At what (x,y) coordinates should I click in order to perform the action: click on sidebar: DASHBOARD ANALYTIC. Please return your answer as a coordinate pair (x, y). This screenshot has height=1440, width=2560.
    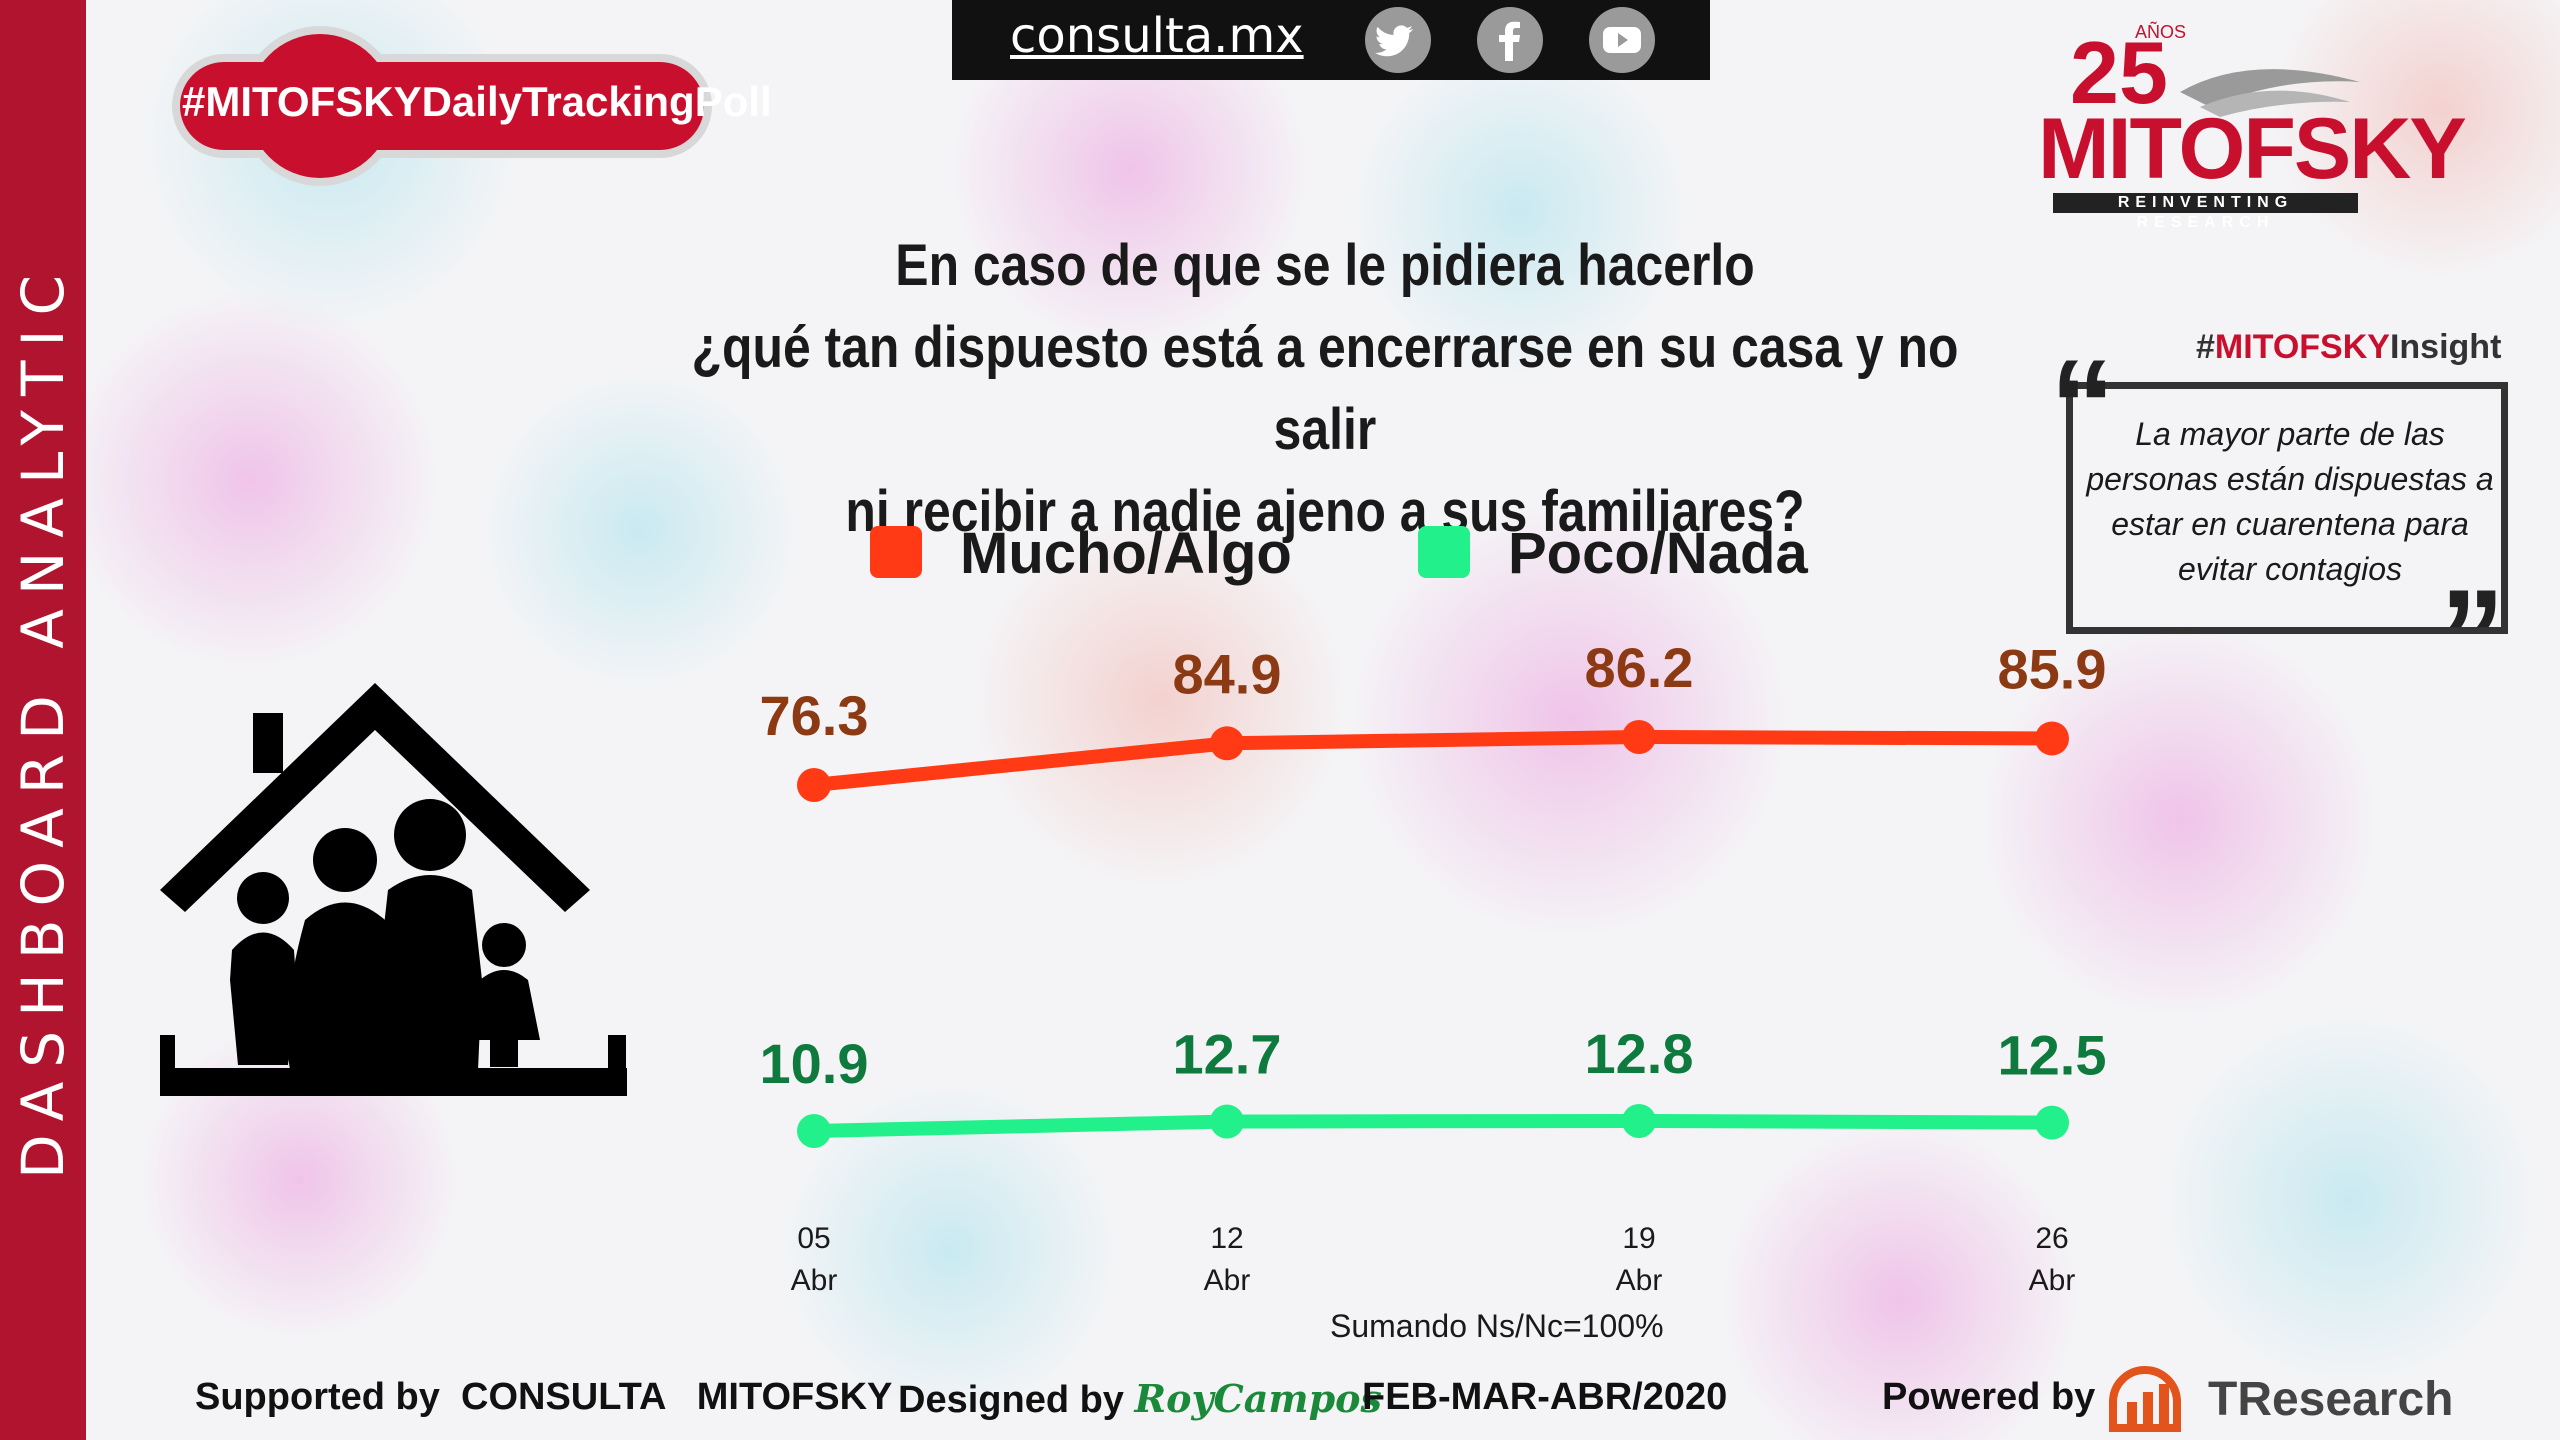
    Looking at the image, I should click on (43, 720).